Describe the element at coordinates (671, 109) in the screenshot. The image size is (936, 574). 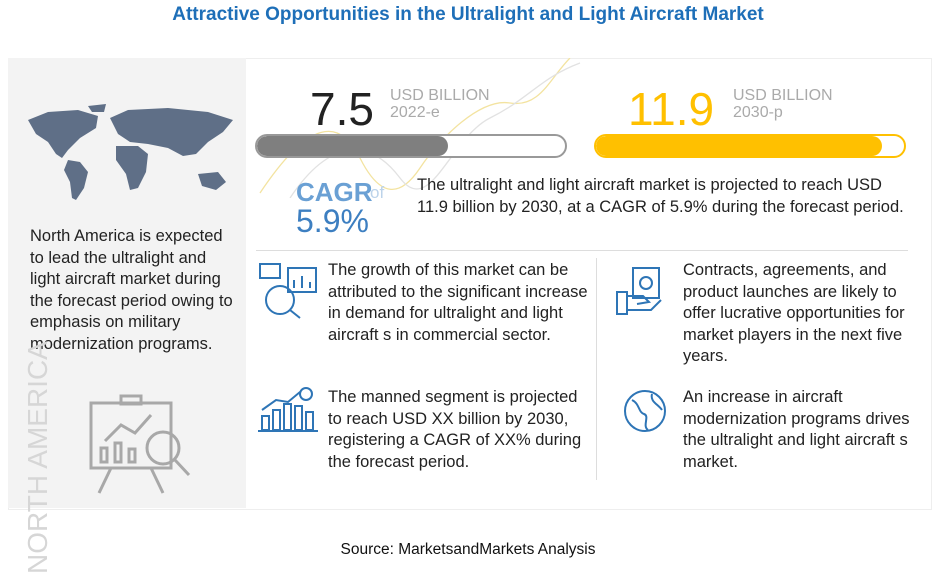
I see `market-value-2030: 11.9` at that location.